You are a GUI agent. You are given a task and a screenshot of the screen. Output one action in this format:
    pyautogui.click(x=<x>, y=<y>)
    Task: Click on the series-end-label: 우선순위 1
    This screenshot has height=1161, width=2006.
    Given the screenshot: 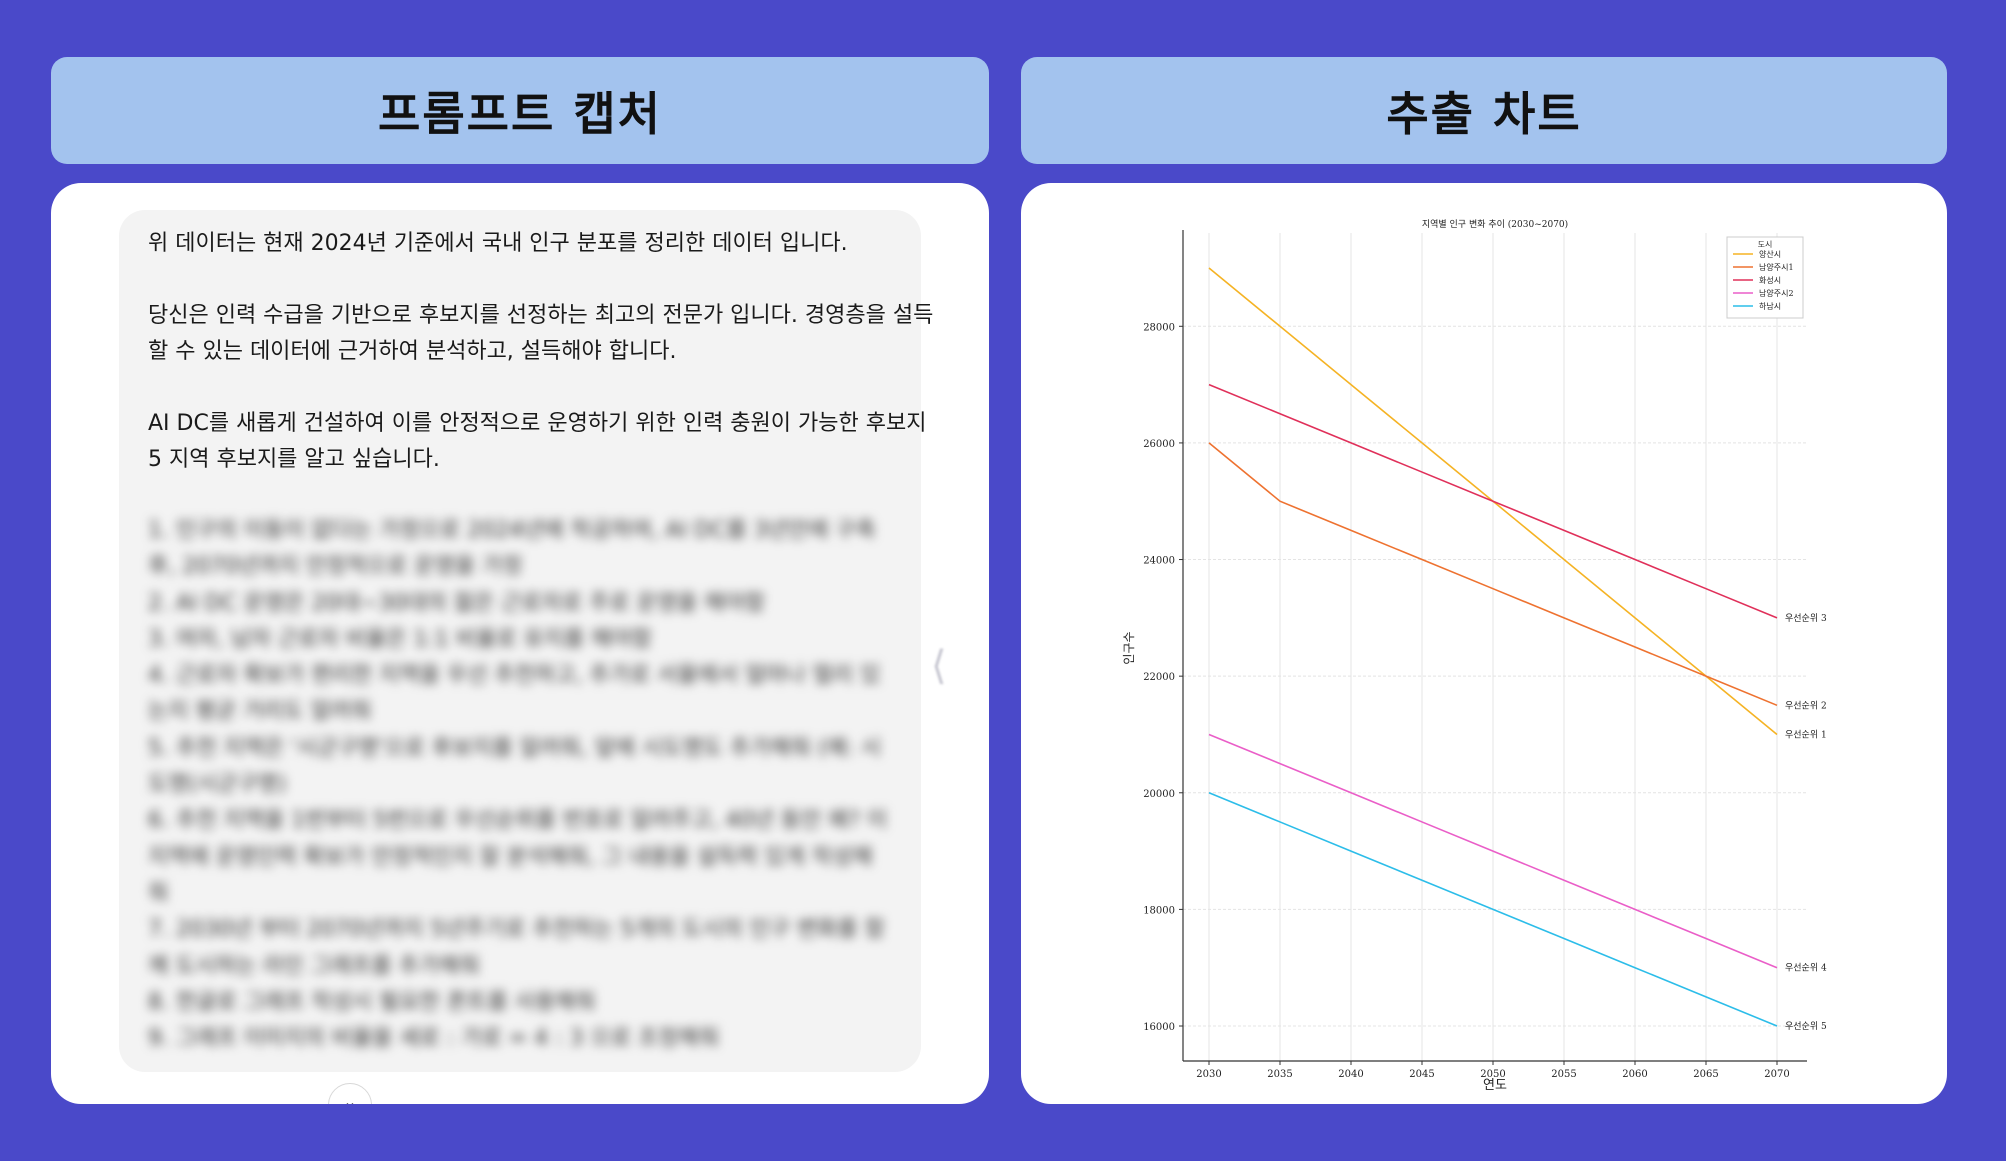 What is the action you would take?
    pyautogui.click(x=1806, y=734)
    